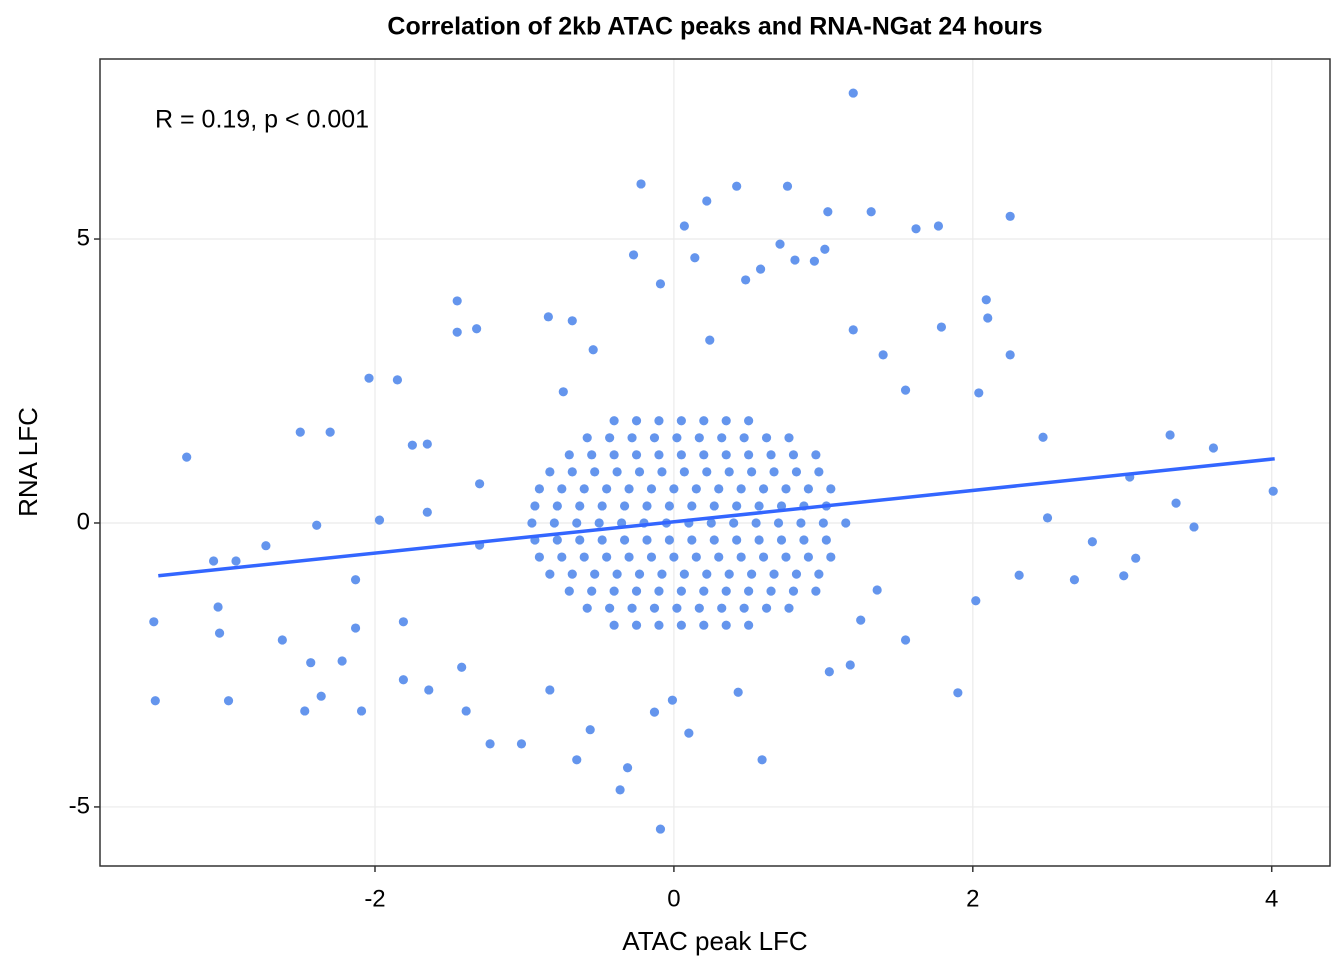  Describe the element at coordinates (83, 237) in the screenshot. I see `y-tick-label: 5` at that location.